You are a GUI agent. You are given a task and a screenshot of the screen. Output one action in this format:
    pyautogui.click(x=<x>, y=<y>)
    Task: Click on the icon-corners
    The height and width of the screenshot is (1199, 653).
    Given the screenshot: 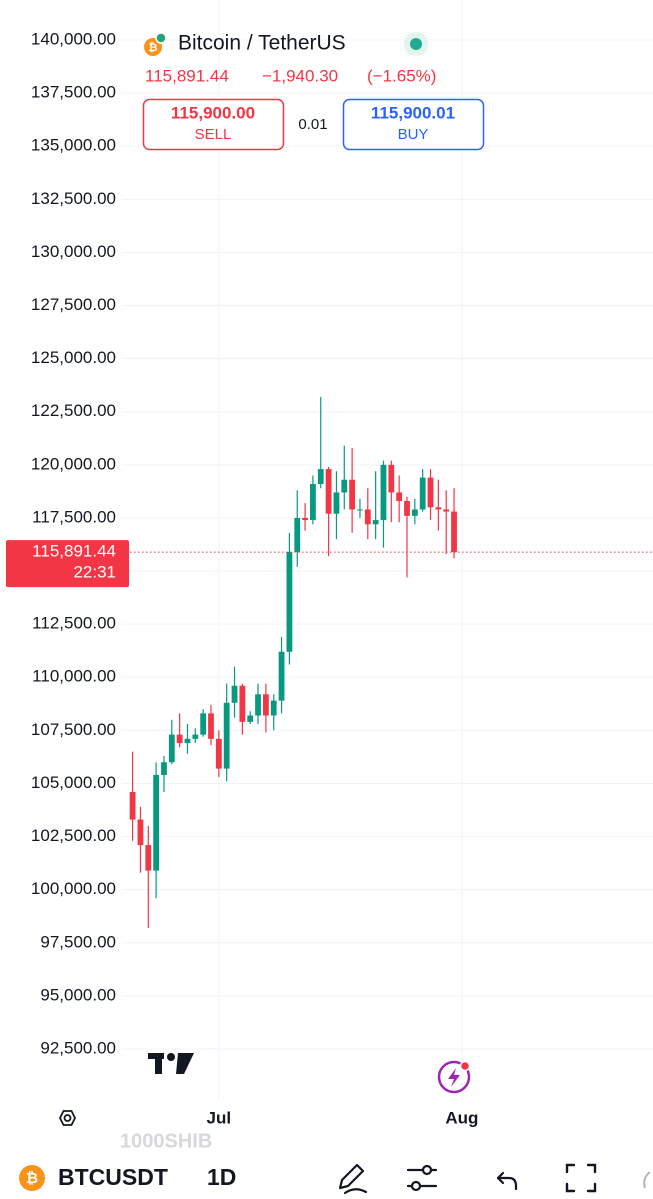 What is the action you would take?
    pyautogui.click(x=581, y=1178)
    